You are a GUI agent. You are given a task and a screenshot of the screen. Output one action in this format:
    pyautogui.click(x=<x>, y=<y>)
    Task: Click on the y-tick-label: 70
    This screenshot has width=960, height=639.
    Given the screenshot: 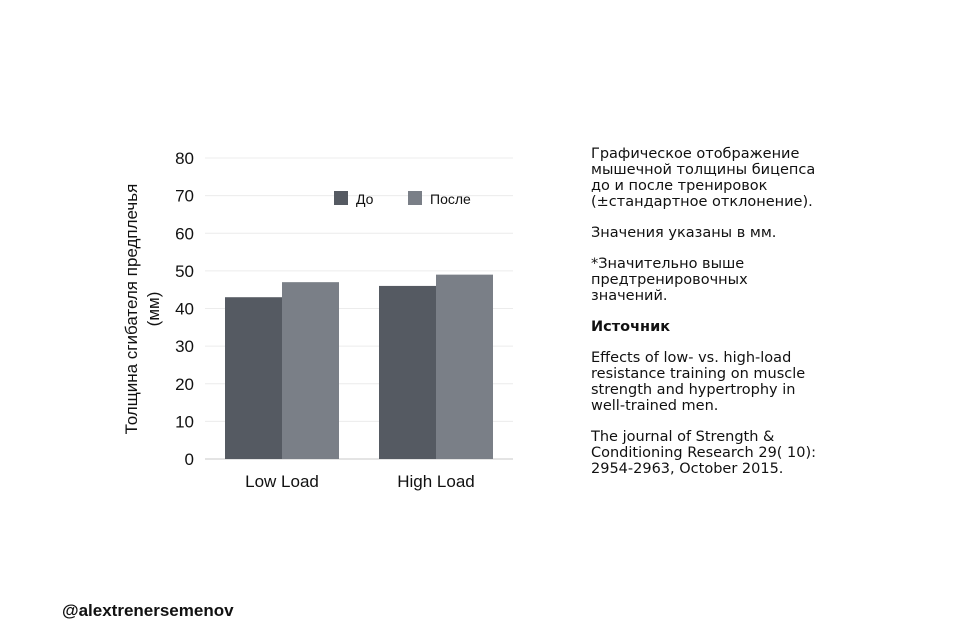 What is the action you would take?
    pyautogui.click(x=184, y=196)
    